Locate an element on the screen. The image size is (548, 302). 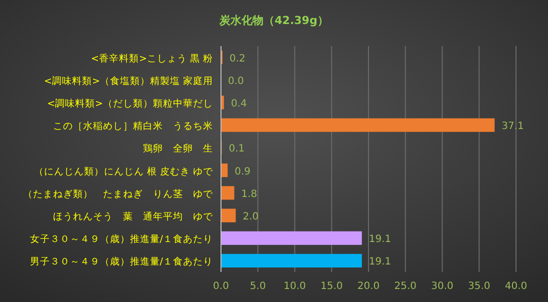
y-tick-label: 女子３０～４９（歳）推進量/１食あたり is located at coordinates (121, 239).